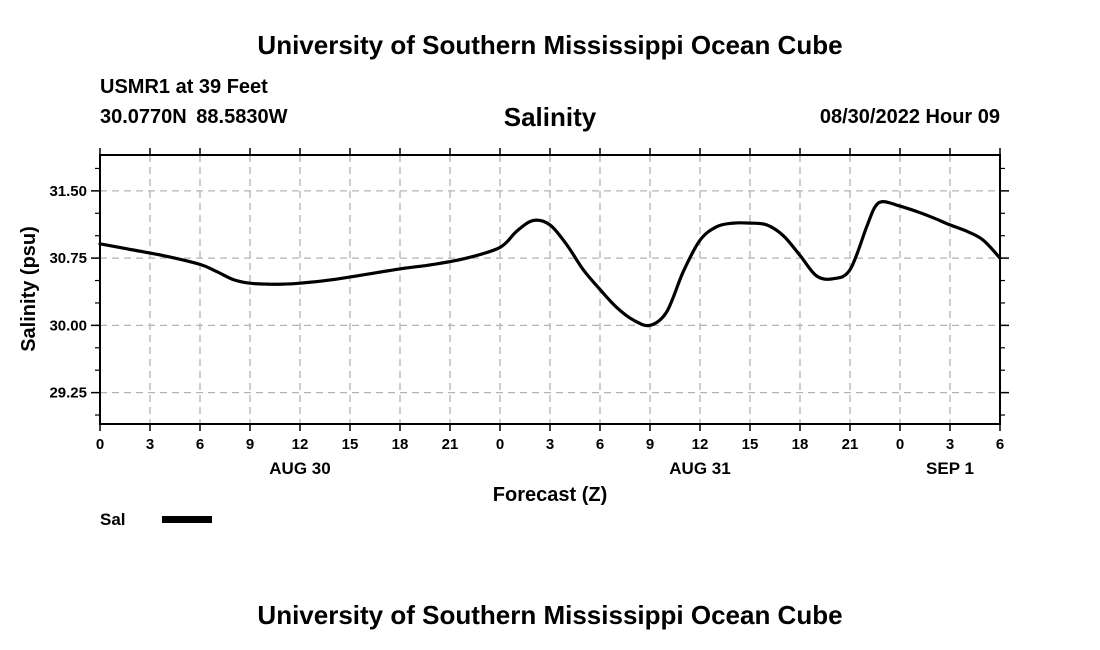 Image resolution: width=1100 pixels, height=650 pixels. What do you see at coordinates (187, 519) in the screenshot?
I see `legend-line-swatch` at bounding box center [187, 519].